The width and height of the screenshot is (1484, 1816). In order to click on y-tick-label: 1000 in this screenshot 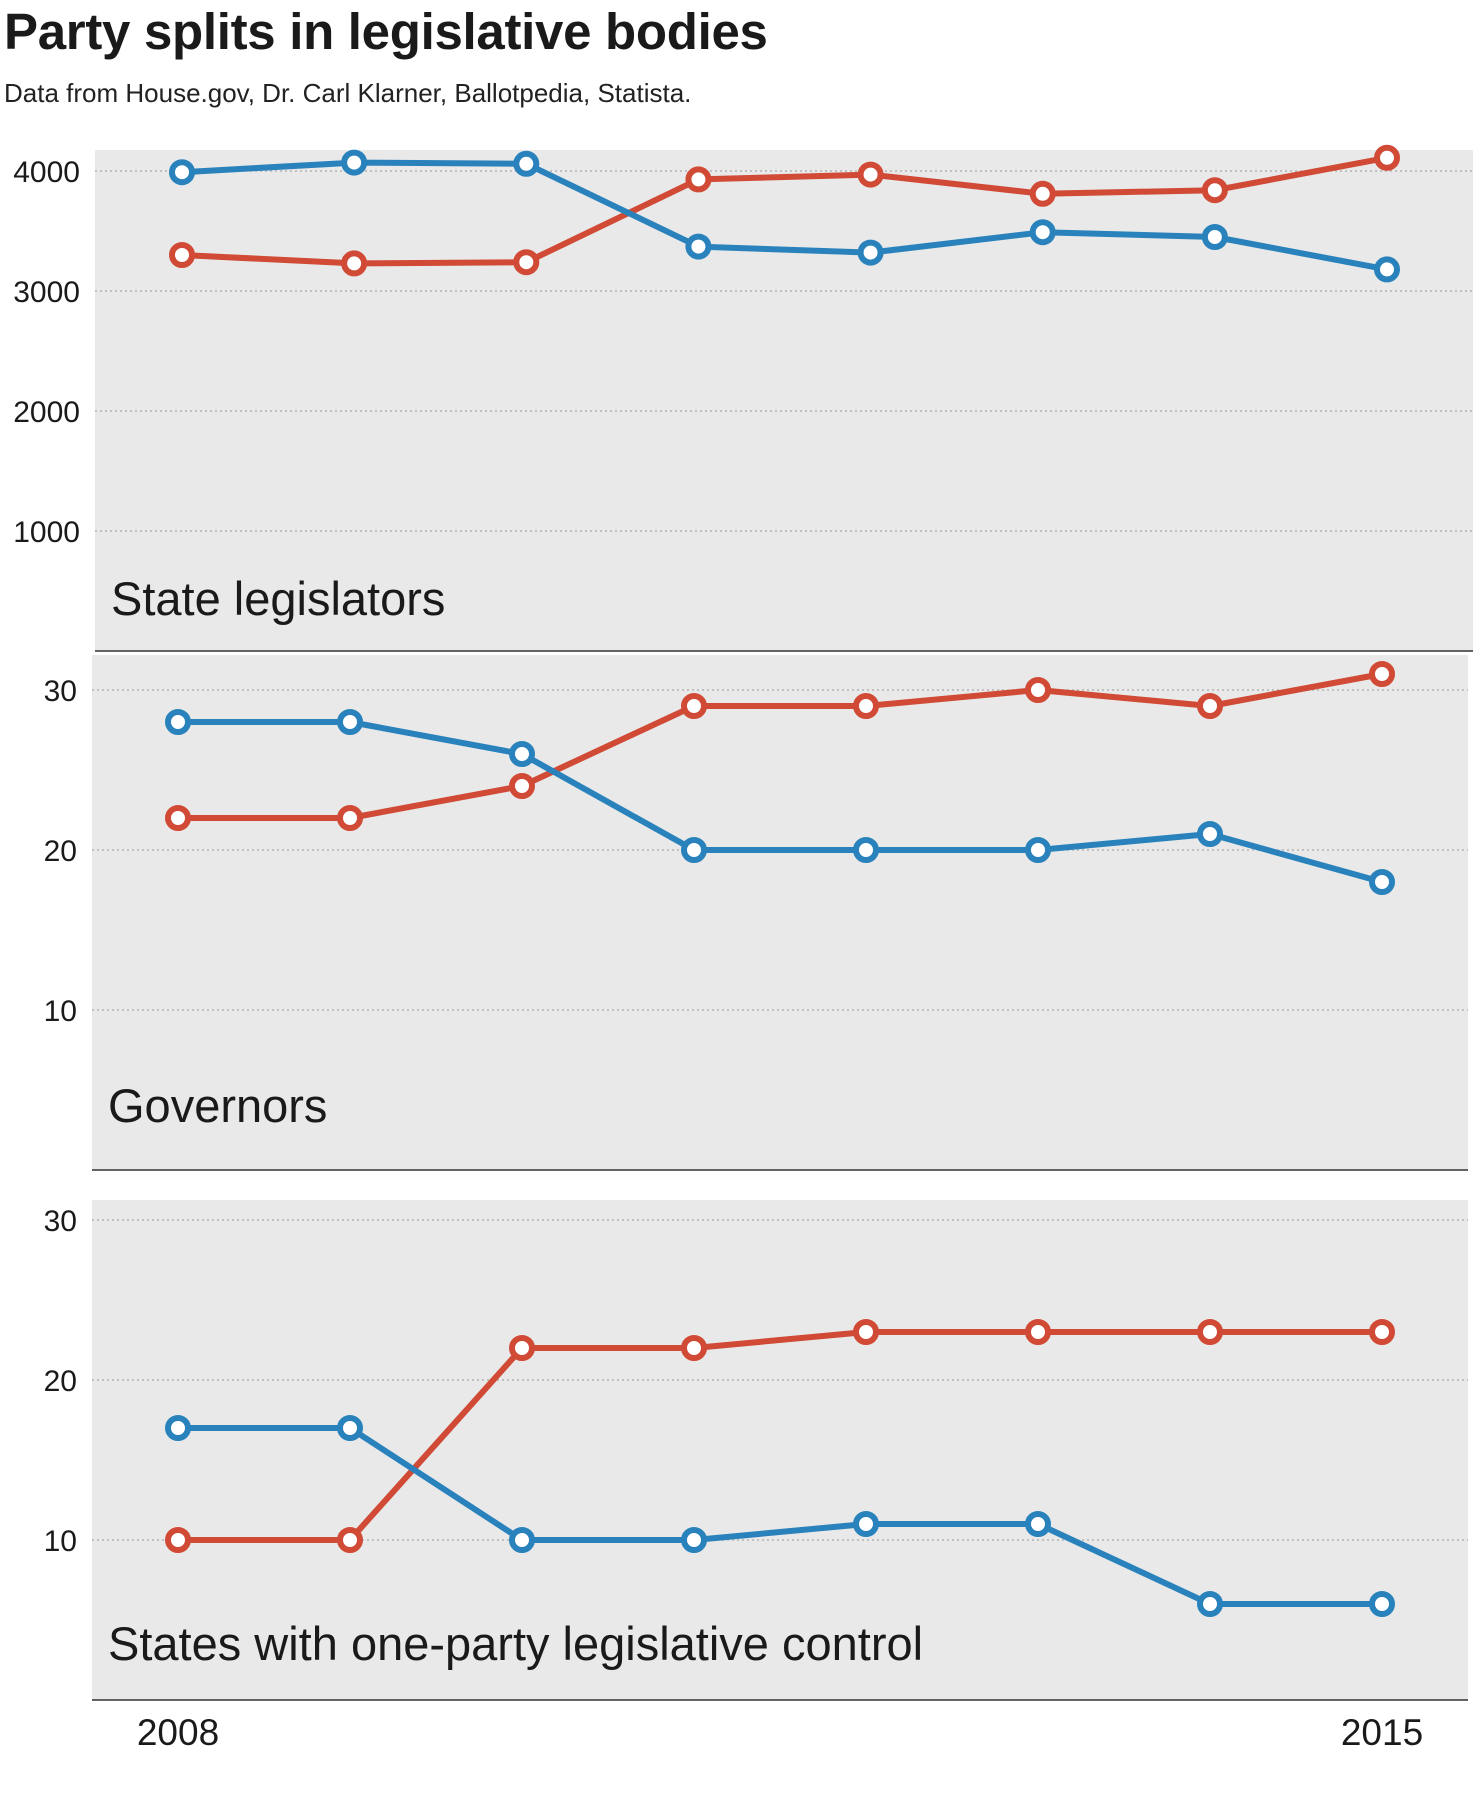, I will do `click(46, 532)`.